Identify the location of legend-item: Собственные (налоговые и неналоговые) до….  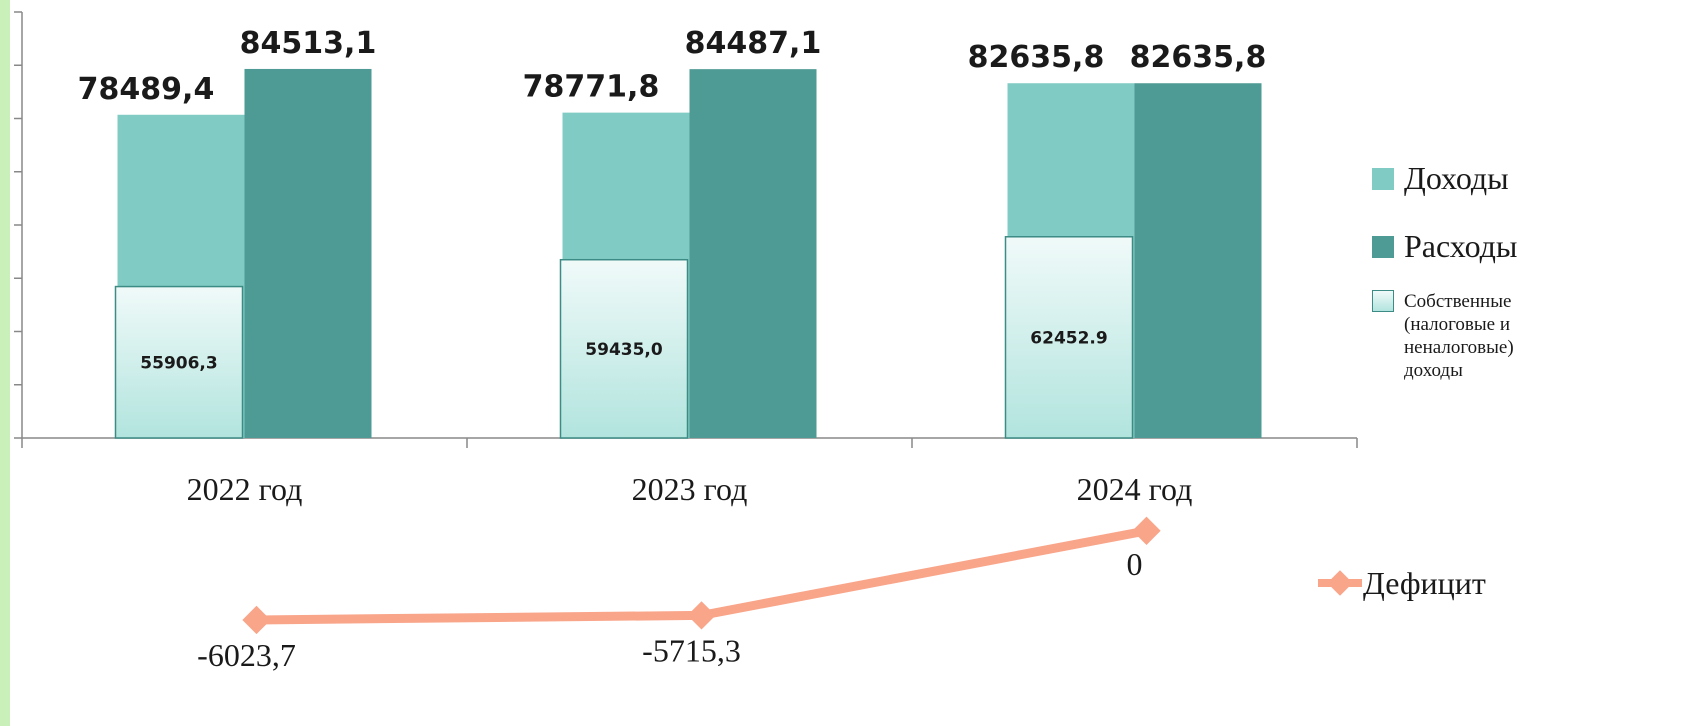
(1468, 336).